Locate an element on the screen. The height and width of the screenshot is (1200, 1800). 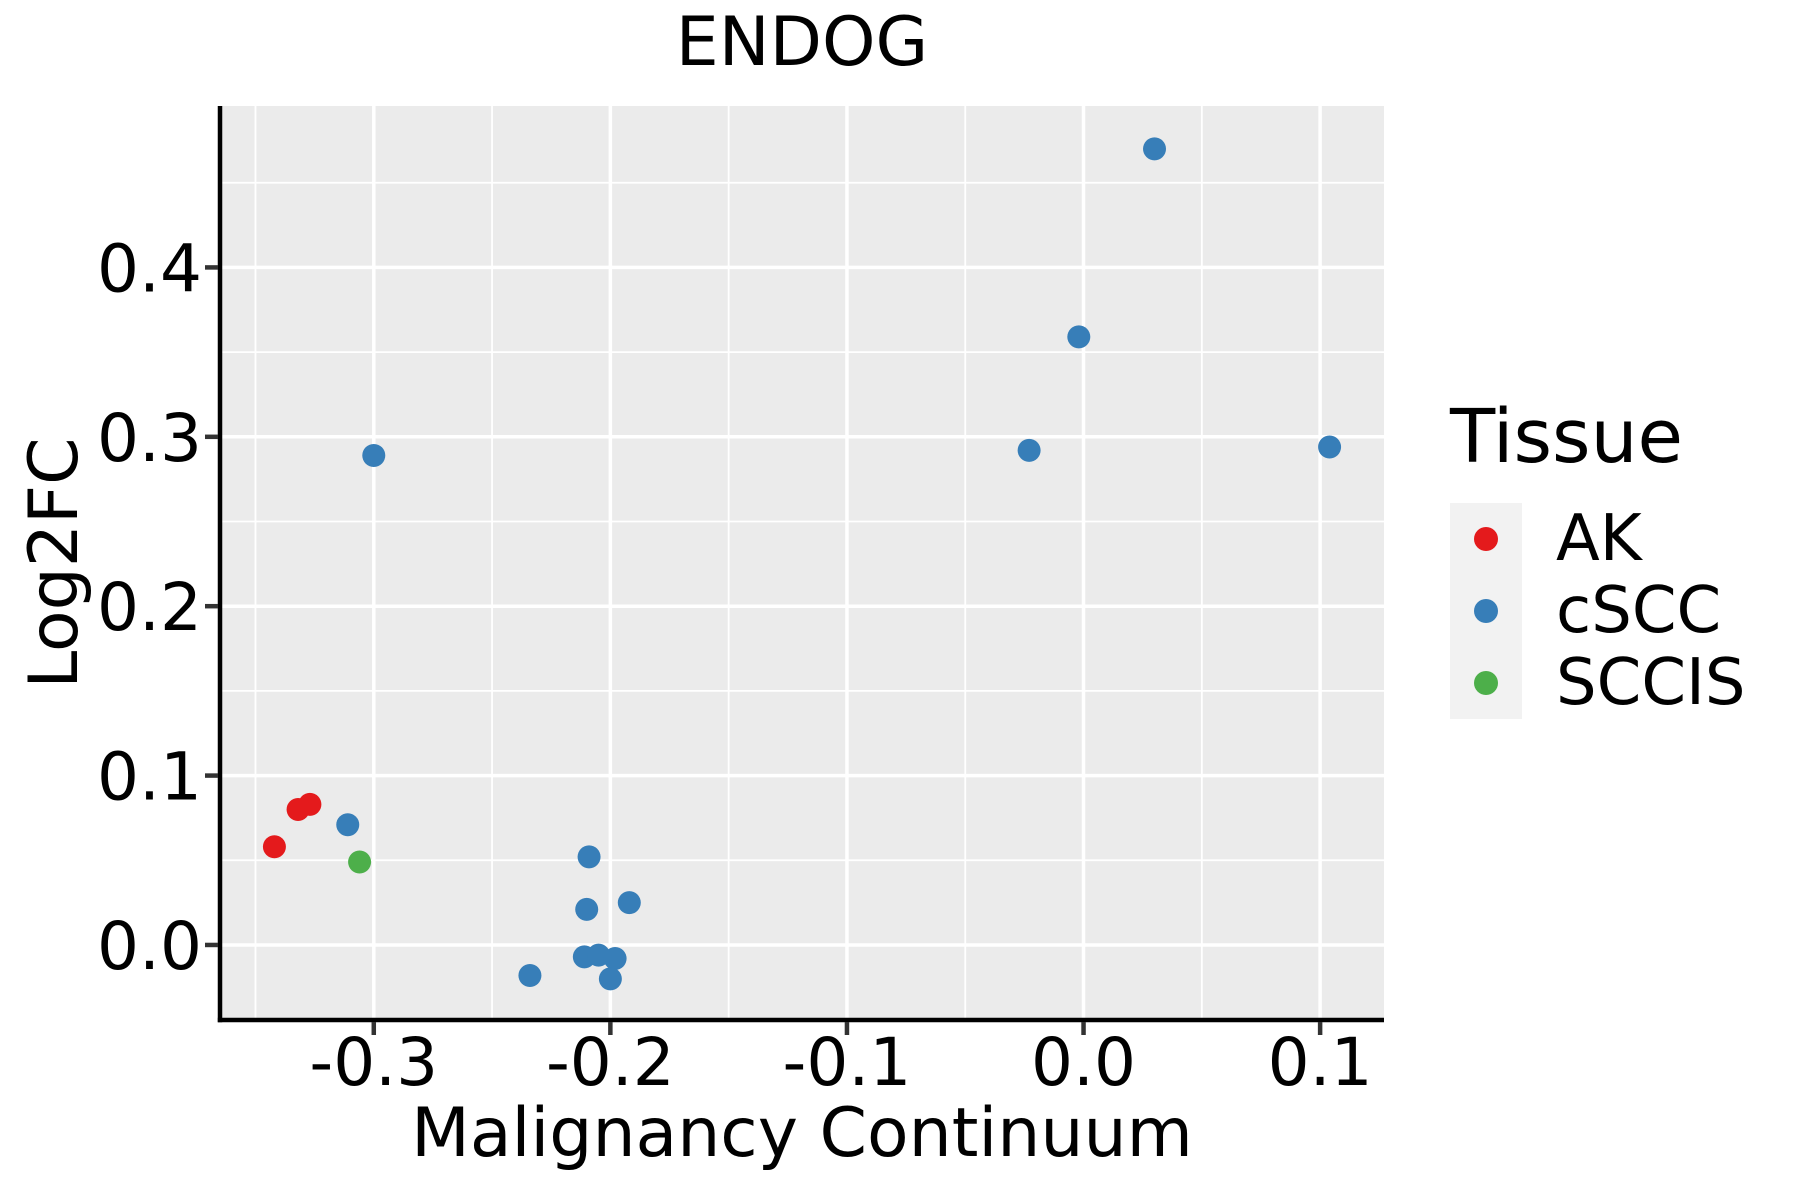
legend-item-ak: AK is located at coordinates (1598, 539).